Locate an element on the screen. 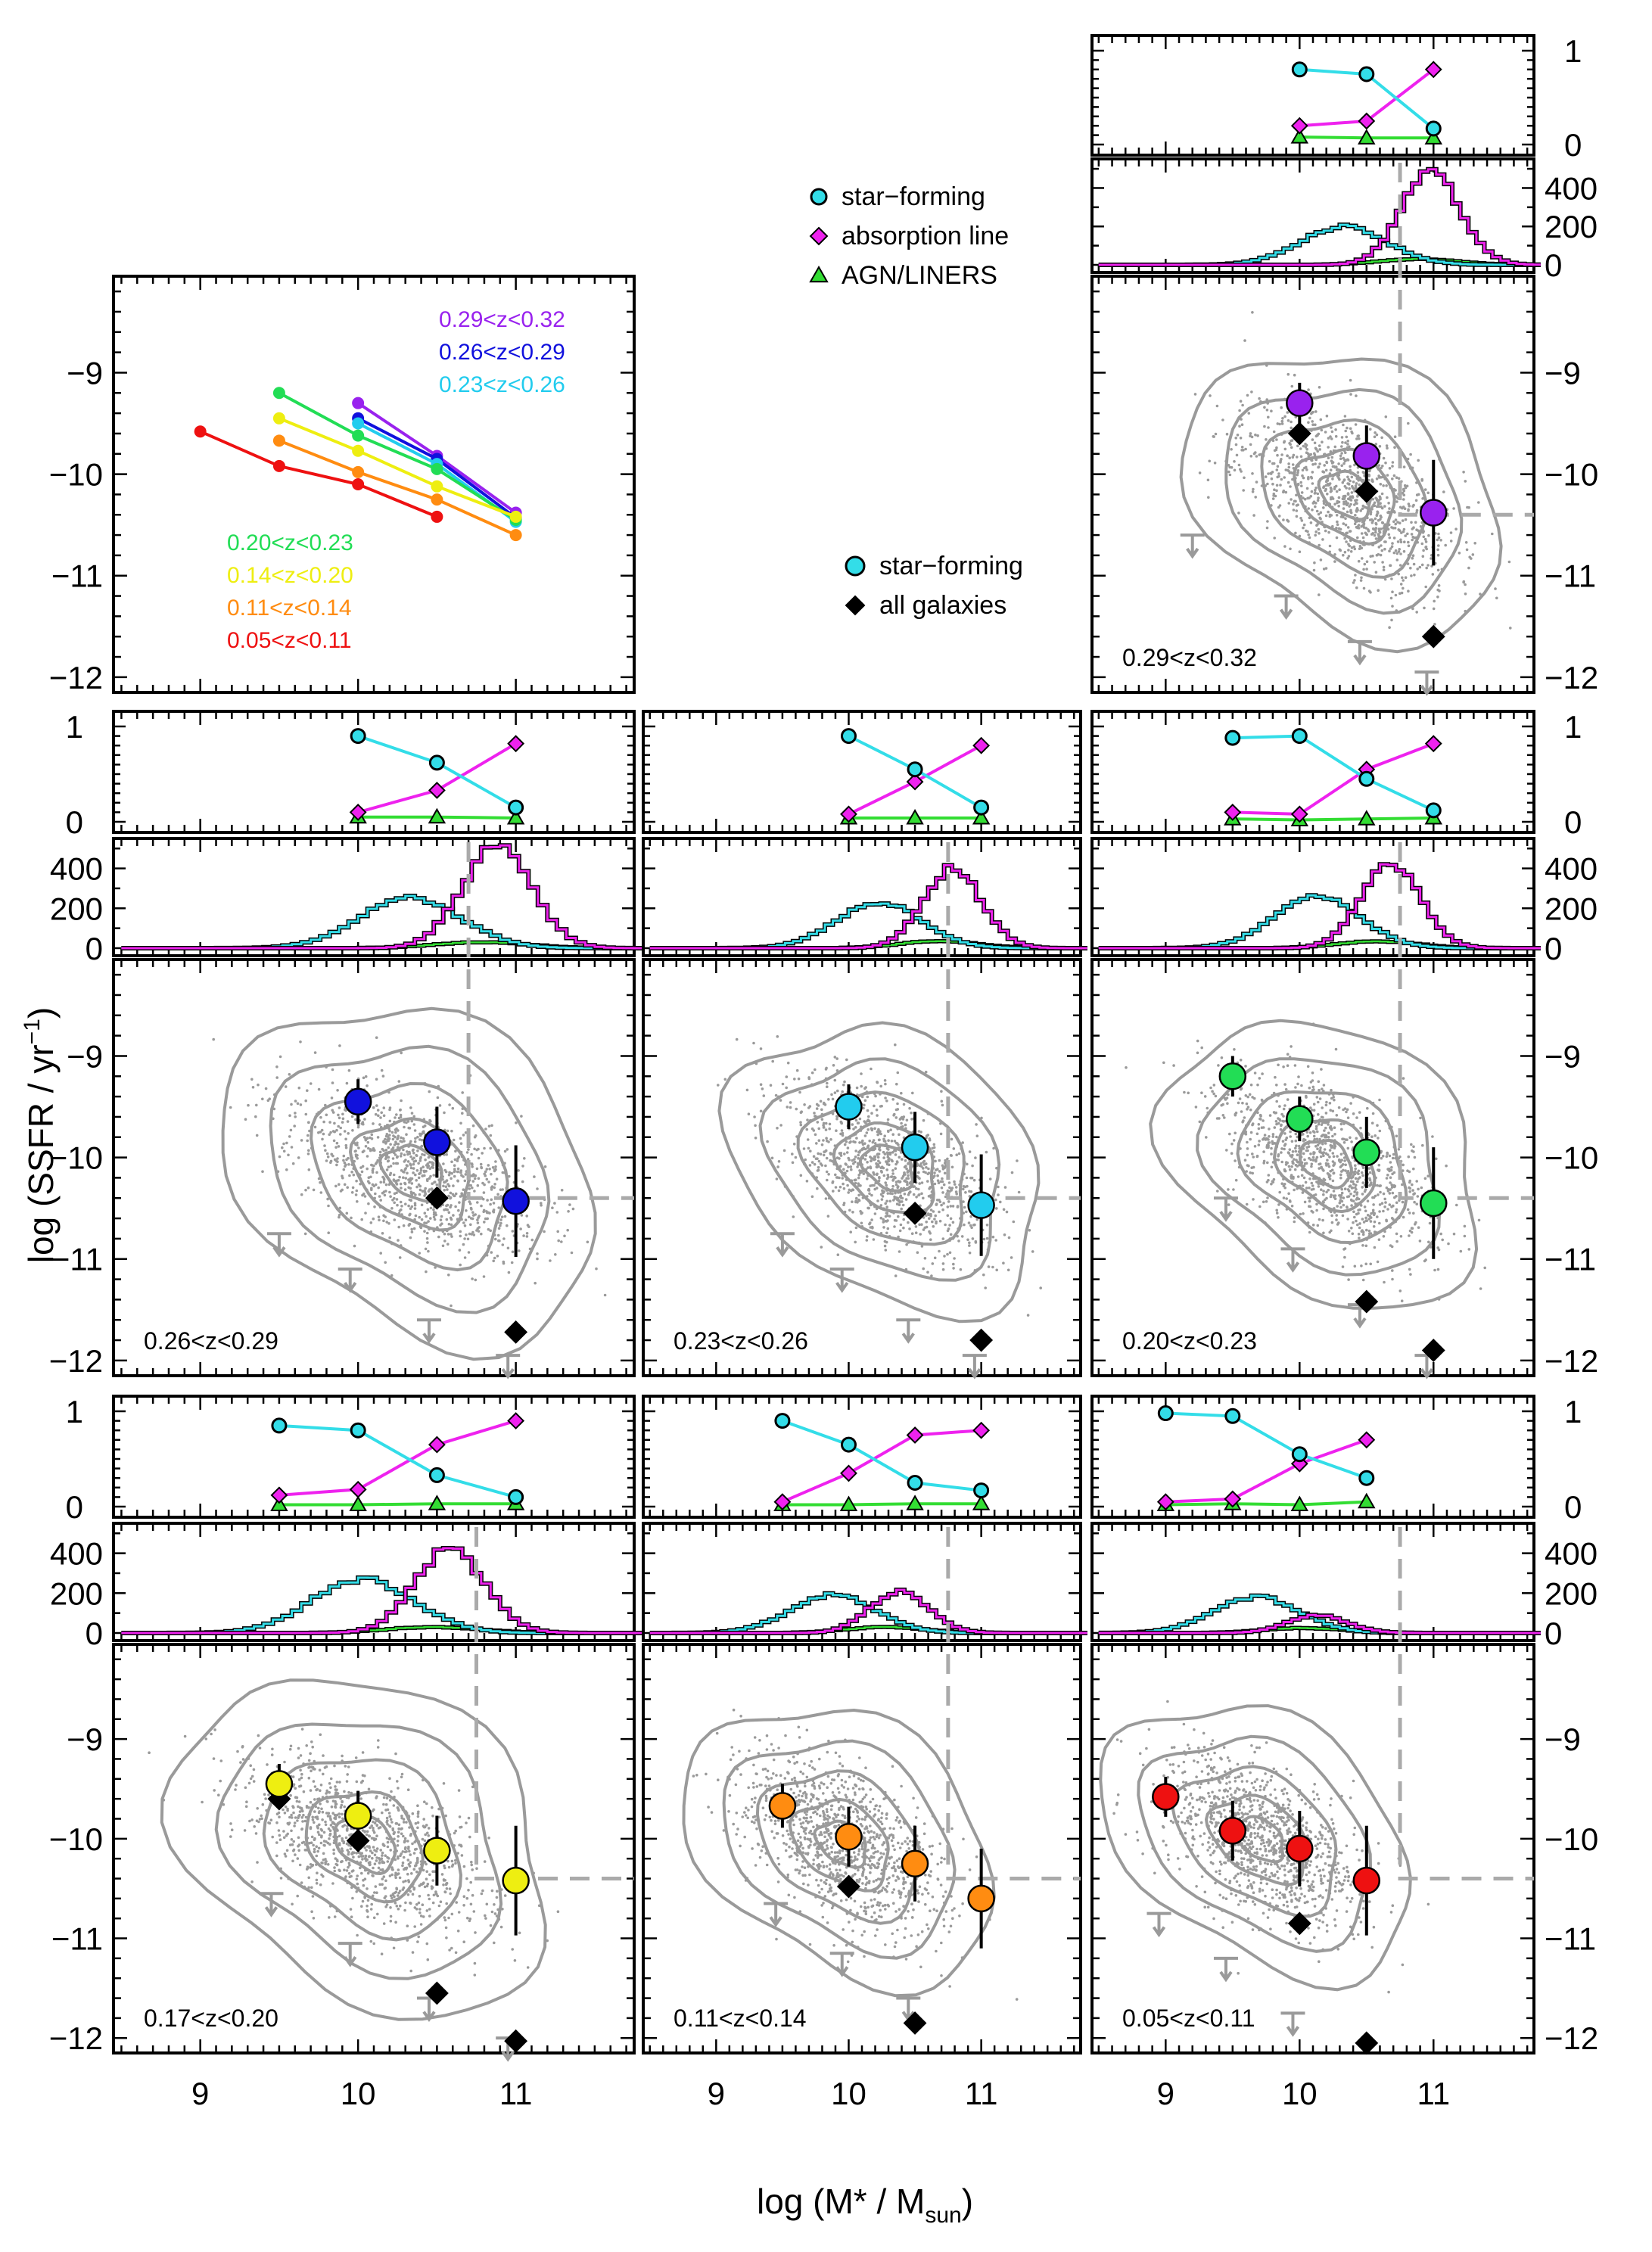 This screenshot has height=2252, width=1652. star-forming-point is located at coordinates (981, 1205).